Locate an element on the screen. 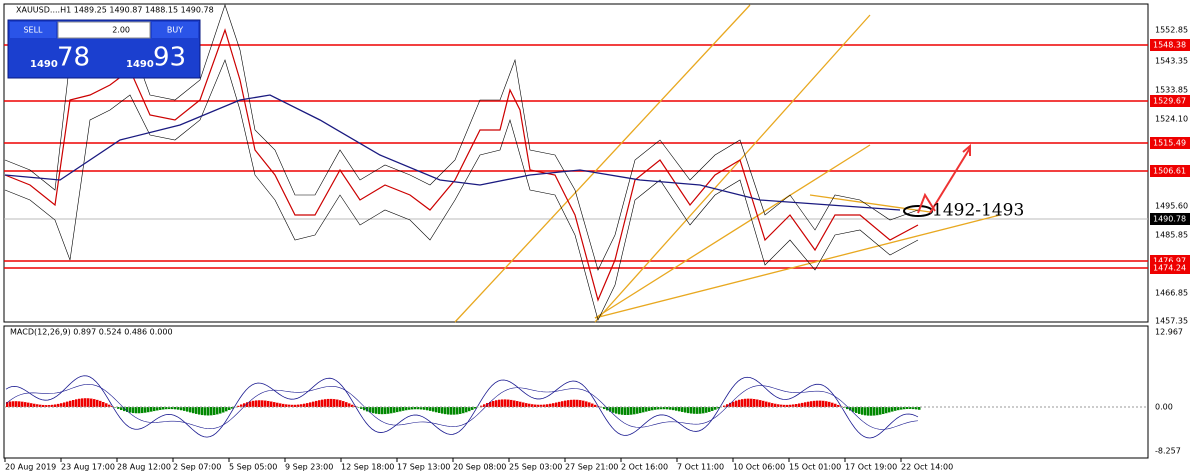  price-tick: 1485.85 is located at coordinates (1171, 235).